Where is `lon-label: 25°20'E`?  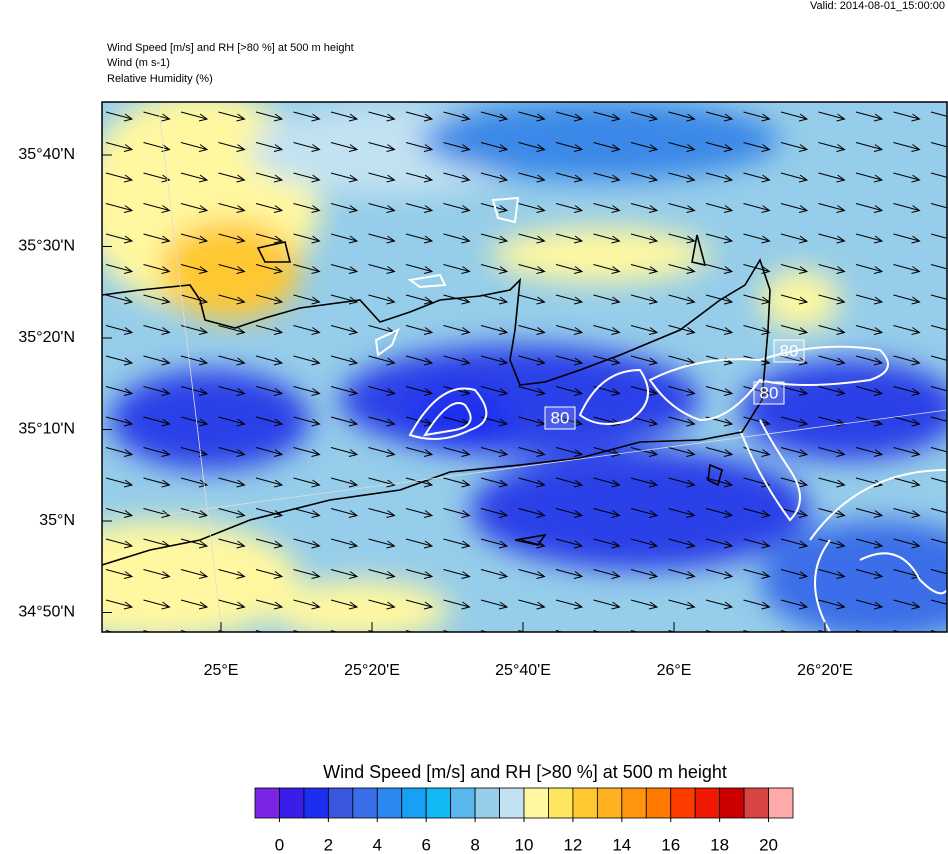 lon-label: 25°20'E is located at coordinates (372, 670).